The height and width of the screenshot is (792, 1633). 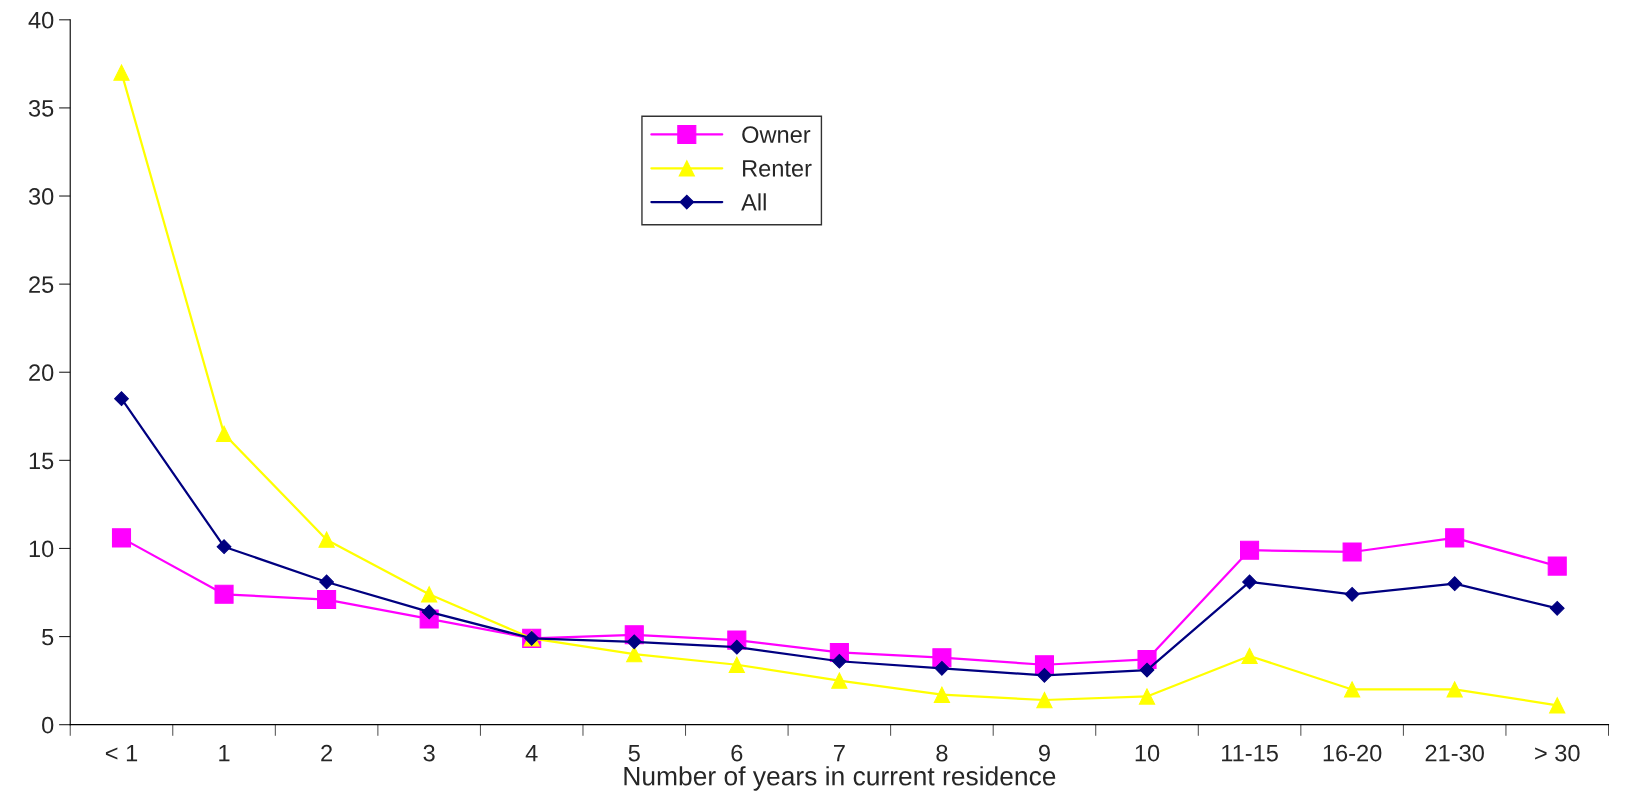 What do you see at coordinates (326, 753) in the screenshot?
I see `x-tick-label: 2` at bounding box center [326, 753].